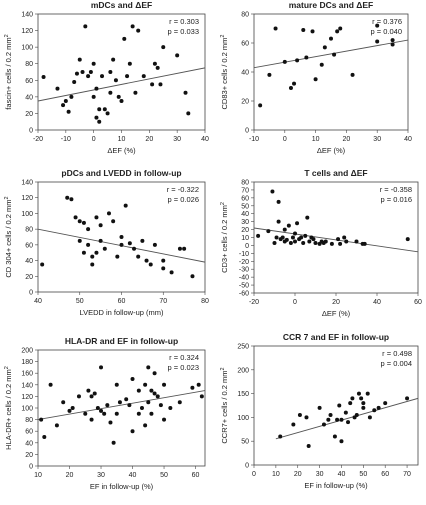 This screenshot has width=426, height=505. What do you see at coordinates (385, 474) in the screenshot?
I see `x-tick-label: 60` at bounding box center [385, 474].